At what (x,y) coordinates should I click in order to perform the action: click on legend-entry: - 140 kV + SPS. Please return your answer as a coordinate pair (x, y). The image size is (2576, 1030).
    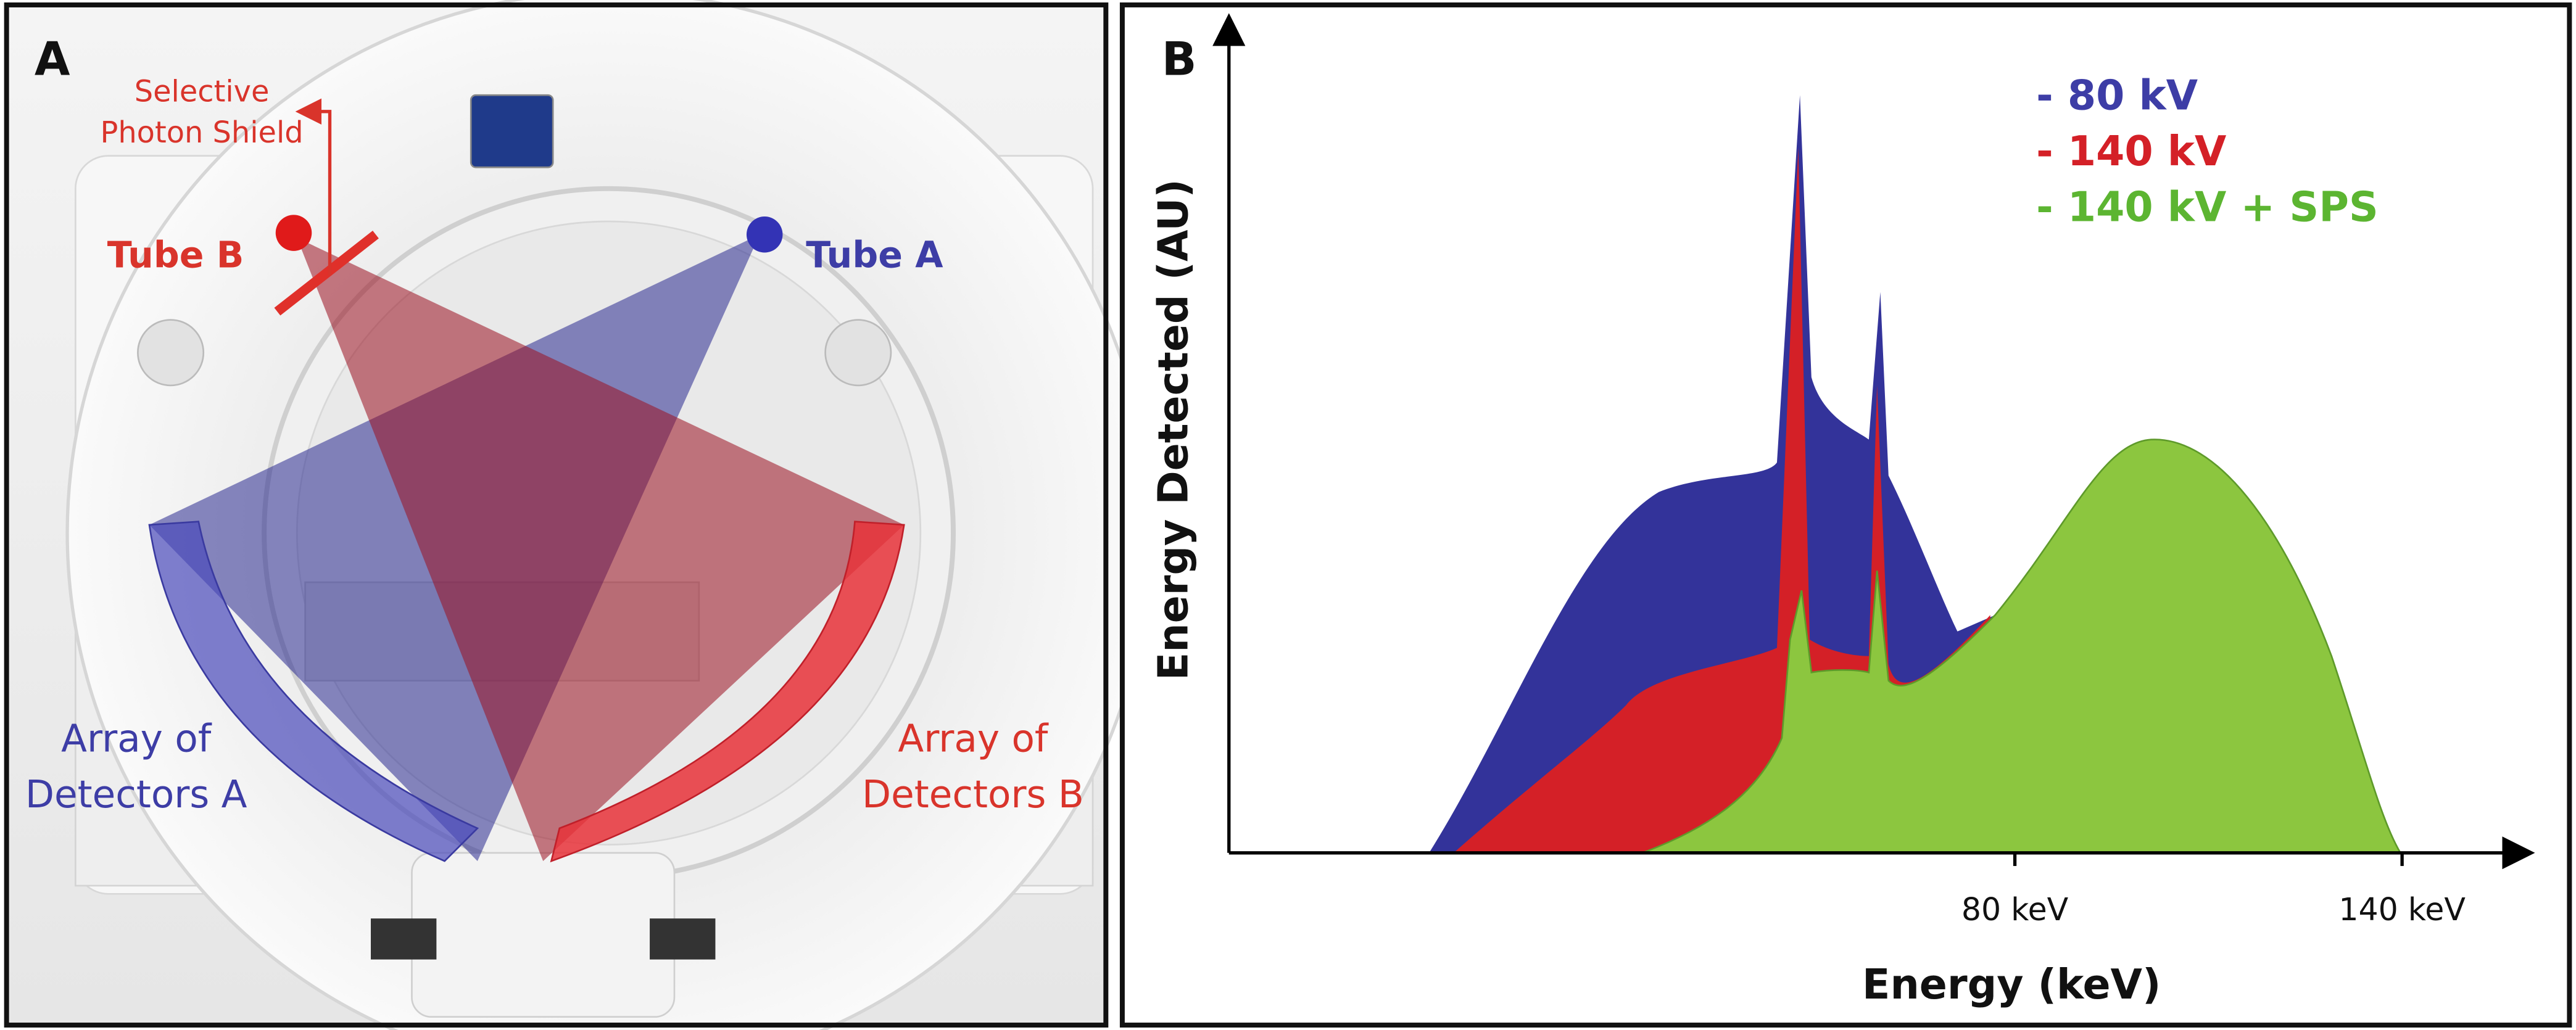
    Looking at the image, I should click on (2207, 207).